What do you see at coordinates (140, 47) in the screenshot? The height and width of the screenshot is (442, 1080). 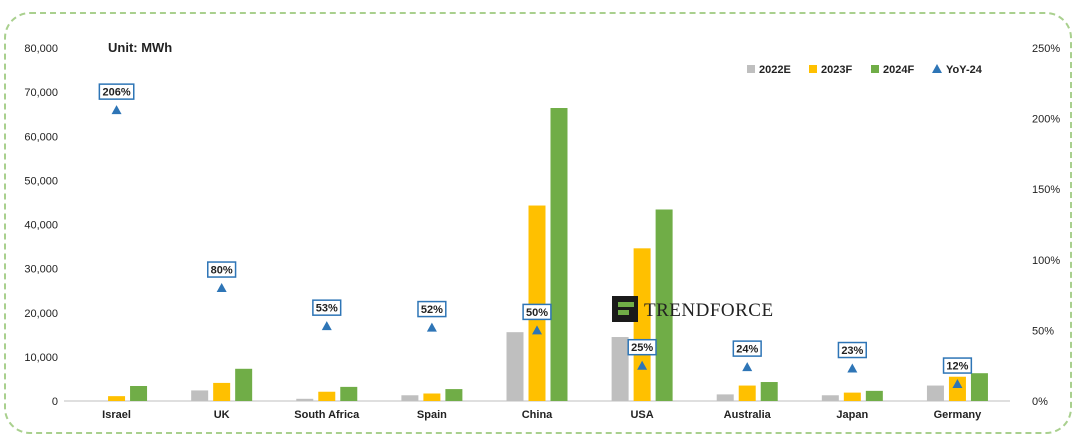 I see `unit-label: Unit: MWh` at bounding box center [140, 47].